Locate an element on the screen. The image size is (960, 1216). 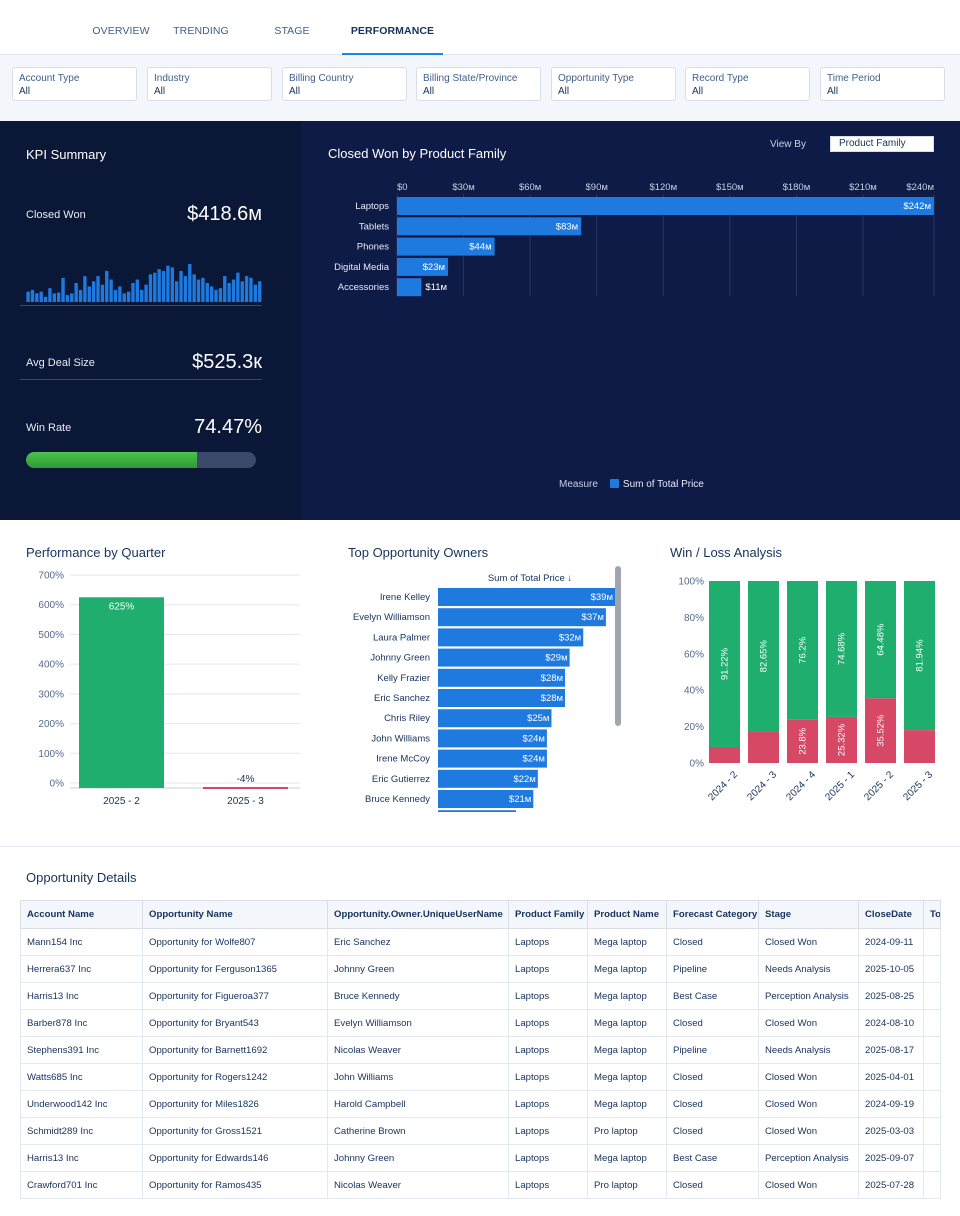
closed-won-sparkline is located at coordinates (144, 283).